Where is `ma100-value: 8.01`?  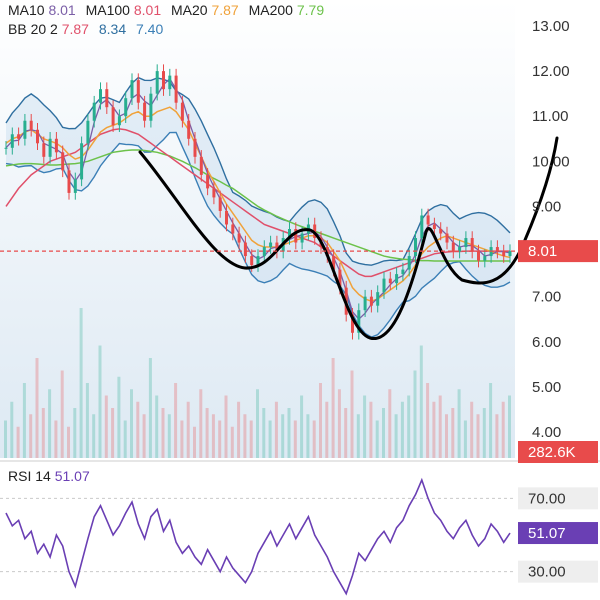
ma100-value: 8.01 is located at coordinates (147, 10).